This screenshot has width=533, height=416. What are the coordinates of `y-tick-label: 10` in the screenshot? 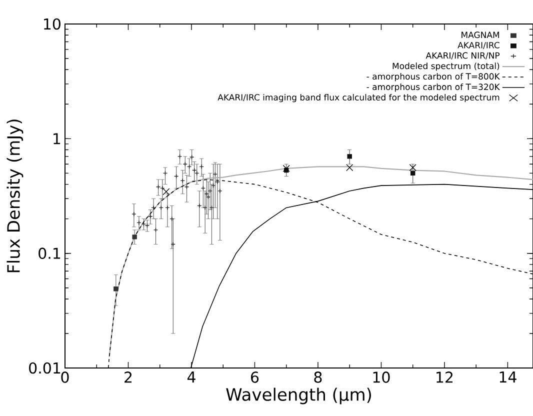 It's located at (52, 24).